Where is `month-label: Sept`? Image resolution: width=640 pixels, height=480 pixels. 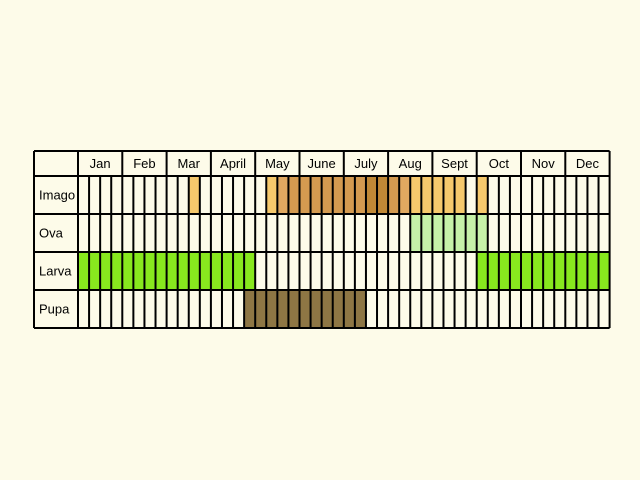 month-label: Sept is located at coordinates (454, 163).